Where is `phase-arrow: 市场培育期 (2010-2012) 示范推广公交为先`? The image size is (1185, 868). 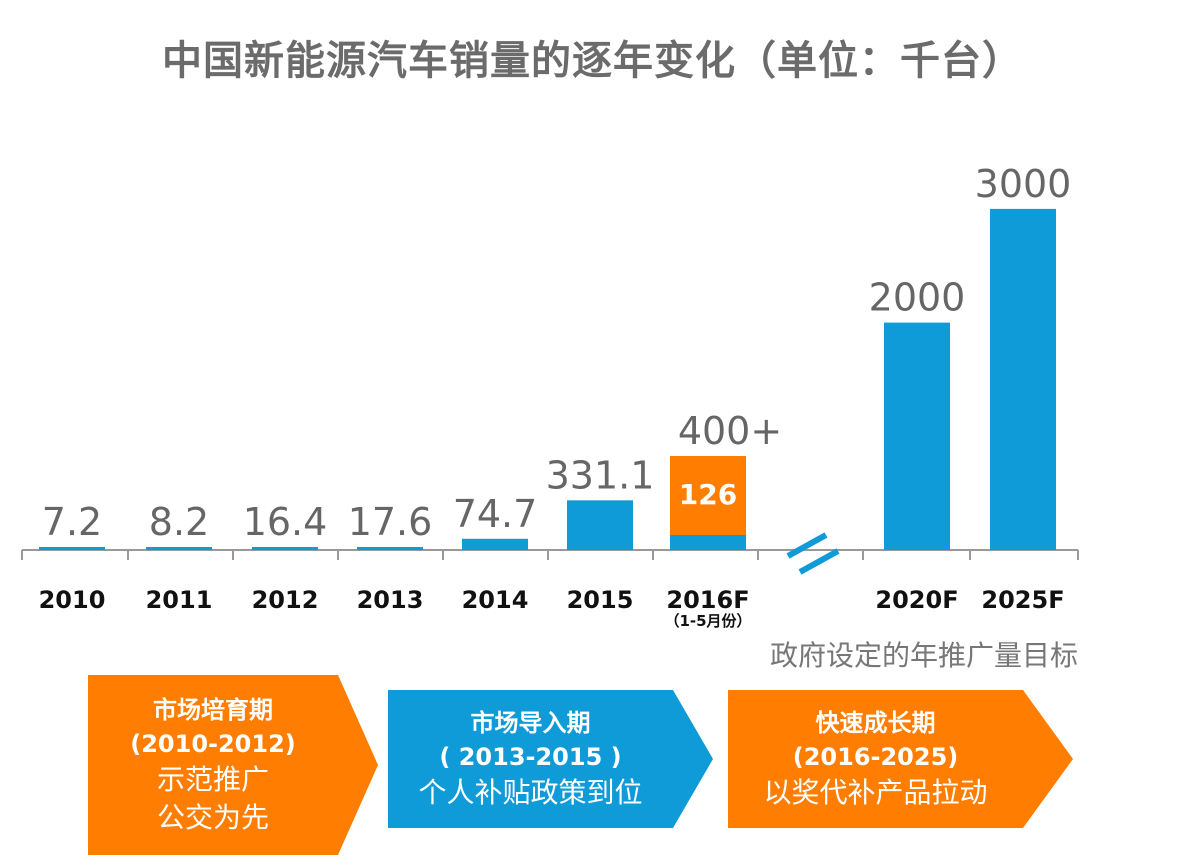
phase-arrow: 市场培育期 (2010-2012) 示范推广公交为先 is located at coordinates (233, 765).